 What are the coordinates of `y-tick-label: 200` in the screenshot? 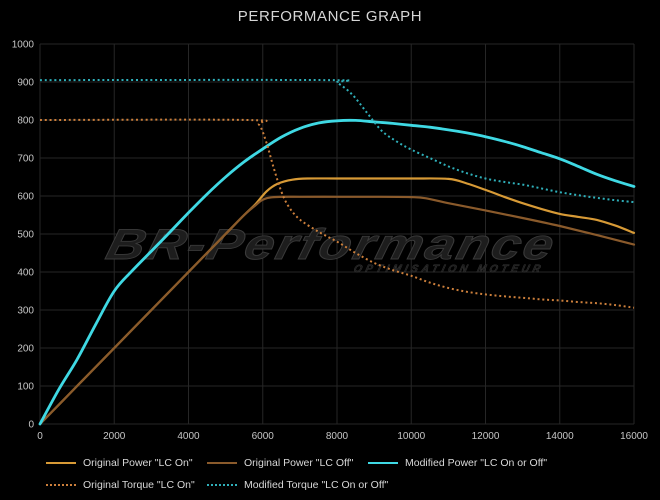 It's located at (25, 349).